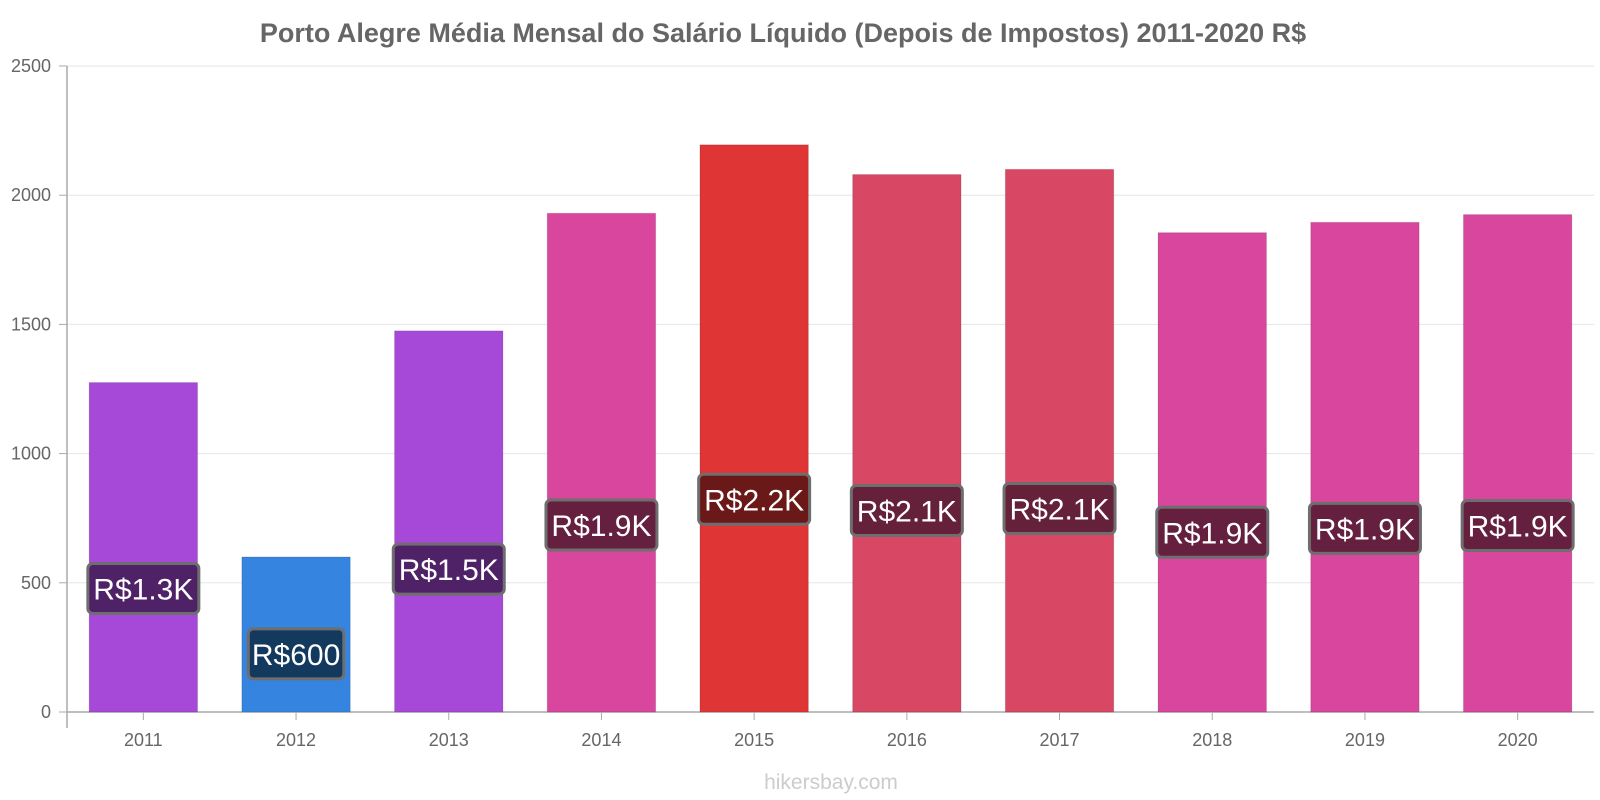  Describe the element at coordinates (601, 462) in the screenshot. I see `bar-2014` at that location.